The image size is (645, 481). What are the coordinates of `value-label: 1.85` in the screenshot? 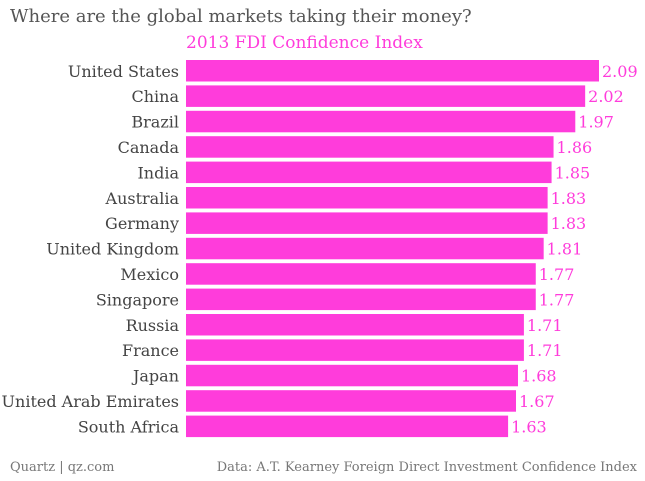 It's located at (573, 172).